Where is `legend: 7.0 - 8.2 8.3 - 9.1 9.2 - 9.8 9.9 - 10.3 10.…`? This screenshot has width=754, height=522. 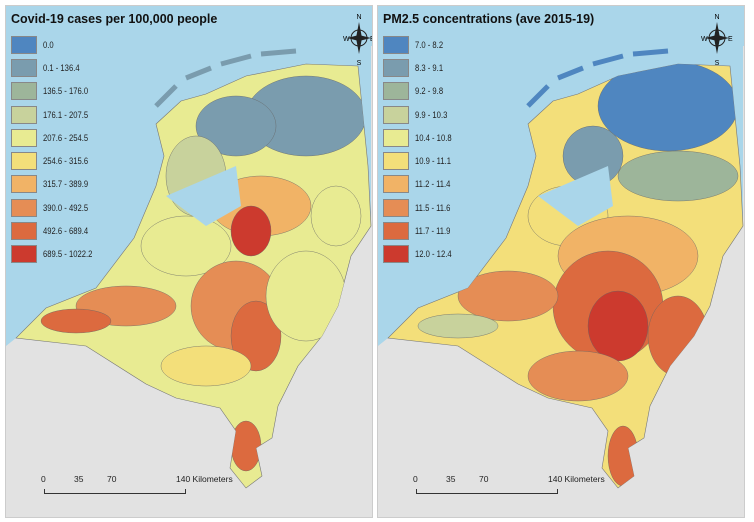
legend: 7.0 - 8.2 8.3 - 9.1 9.2 - 9.8 9.9 - 10.3 10.… is located at coordinates (420, 149).